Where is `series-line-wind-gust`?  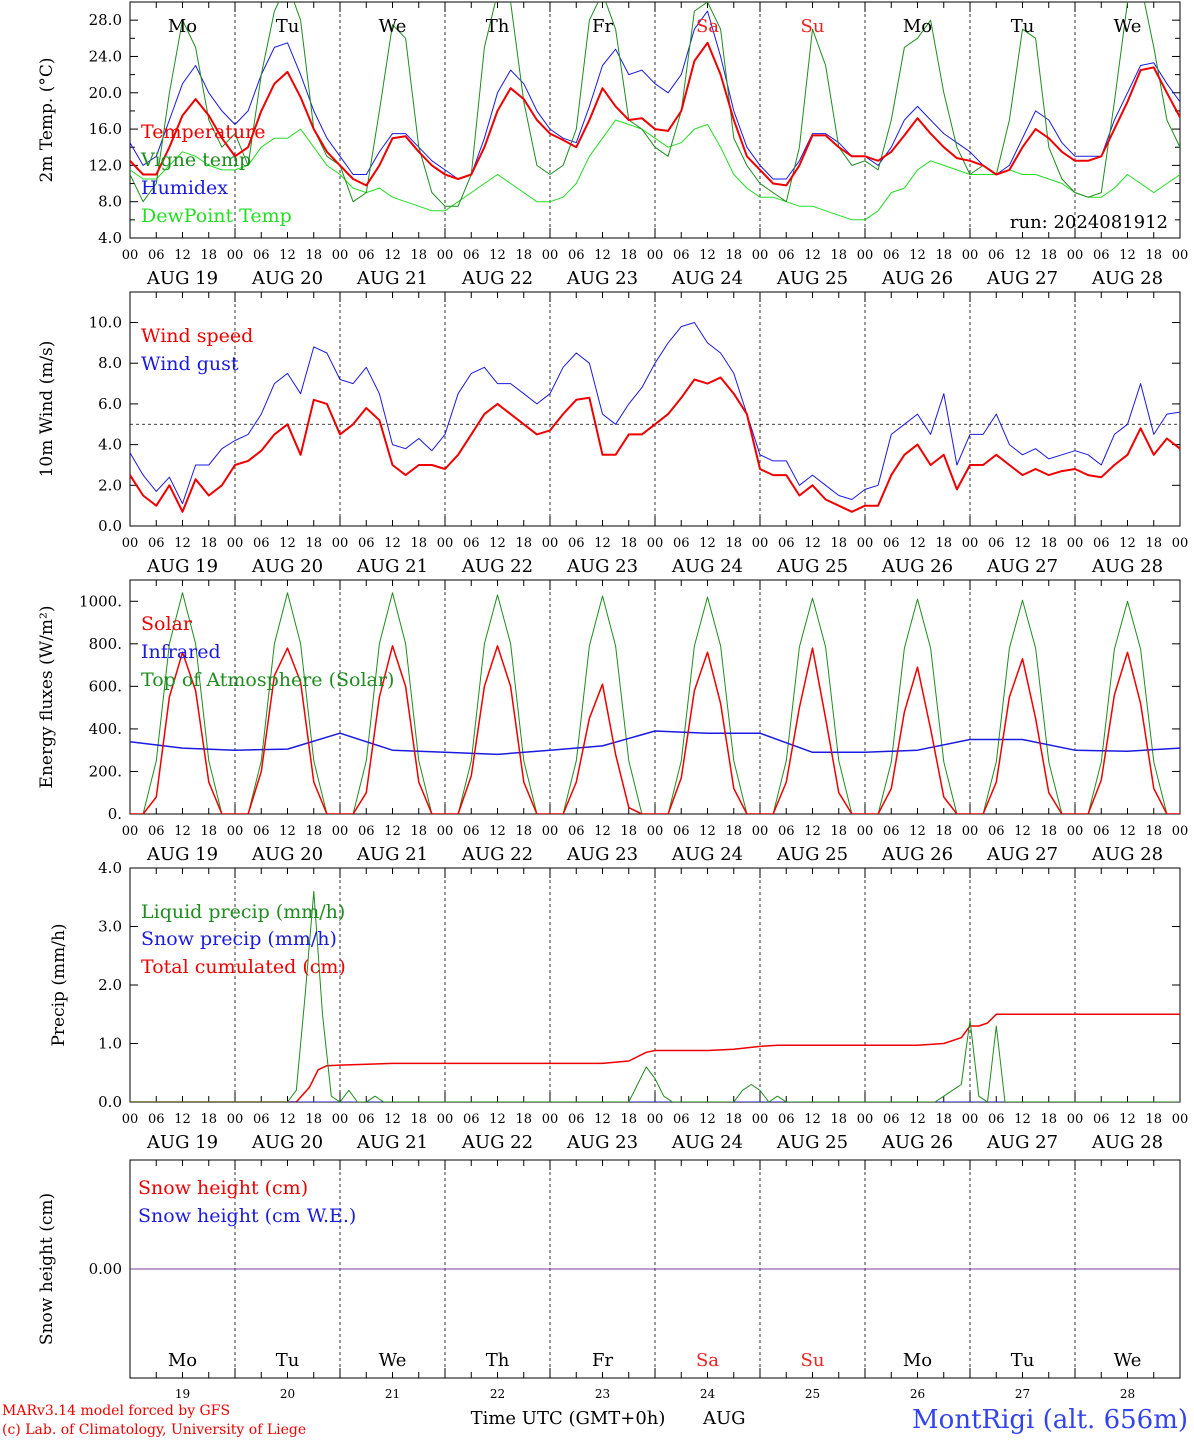
series-line-wind-gust is located at coordinates (655, 413).